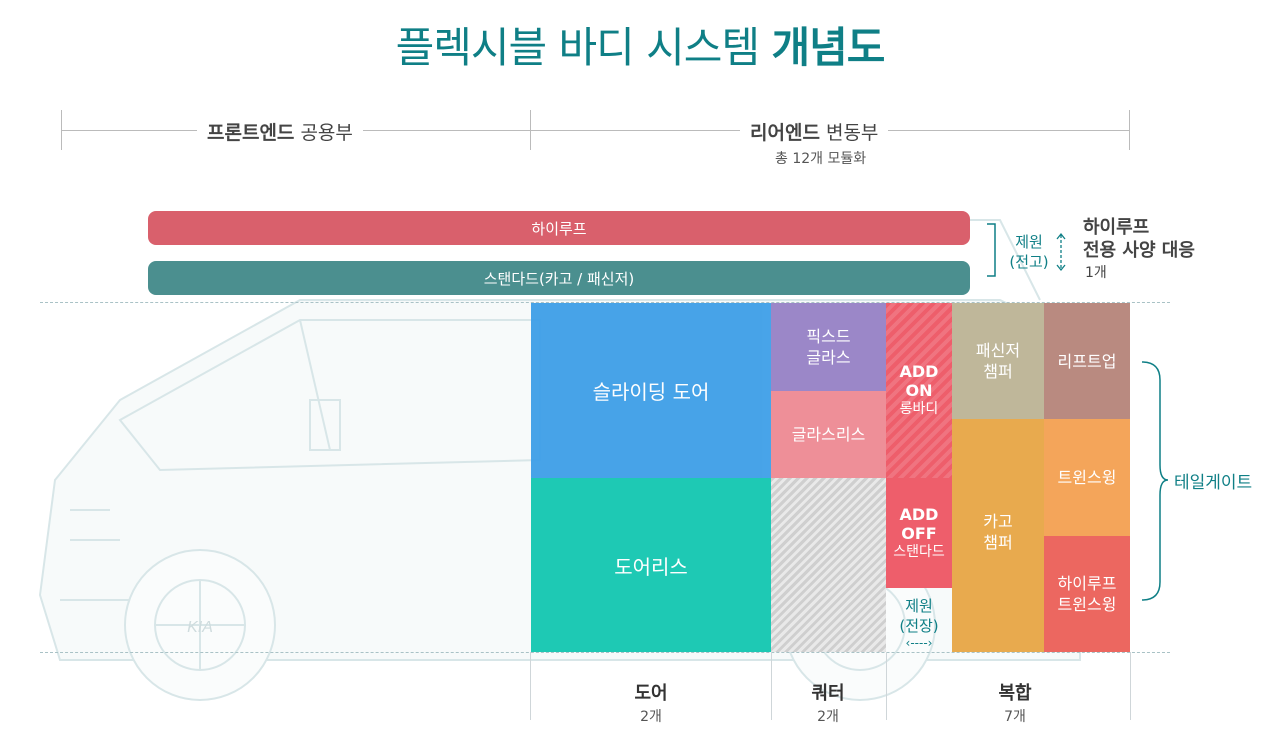  I want to click on hiroof-twin-l2: 트윈스윙, so click(1087, 604).